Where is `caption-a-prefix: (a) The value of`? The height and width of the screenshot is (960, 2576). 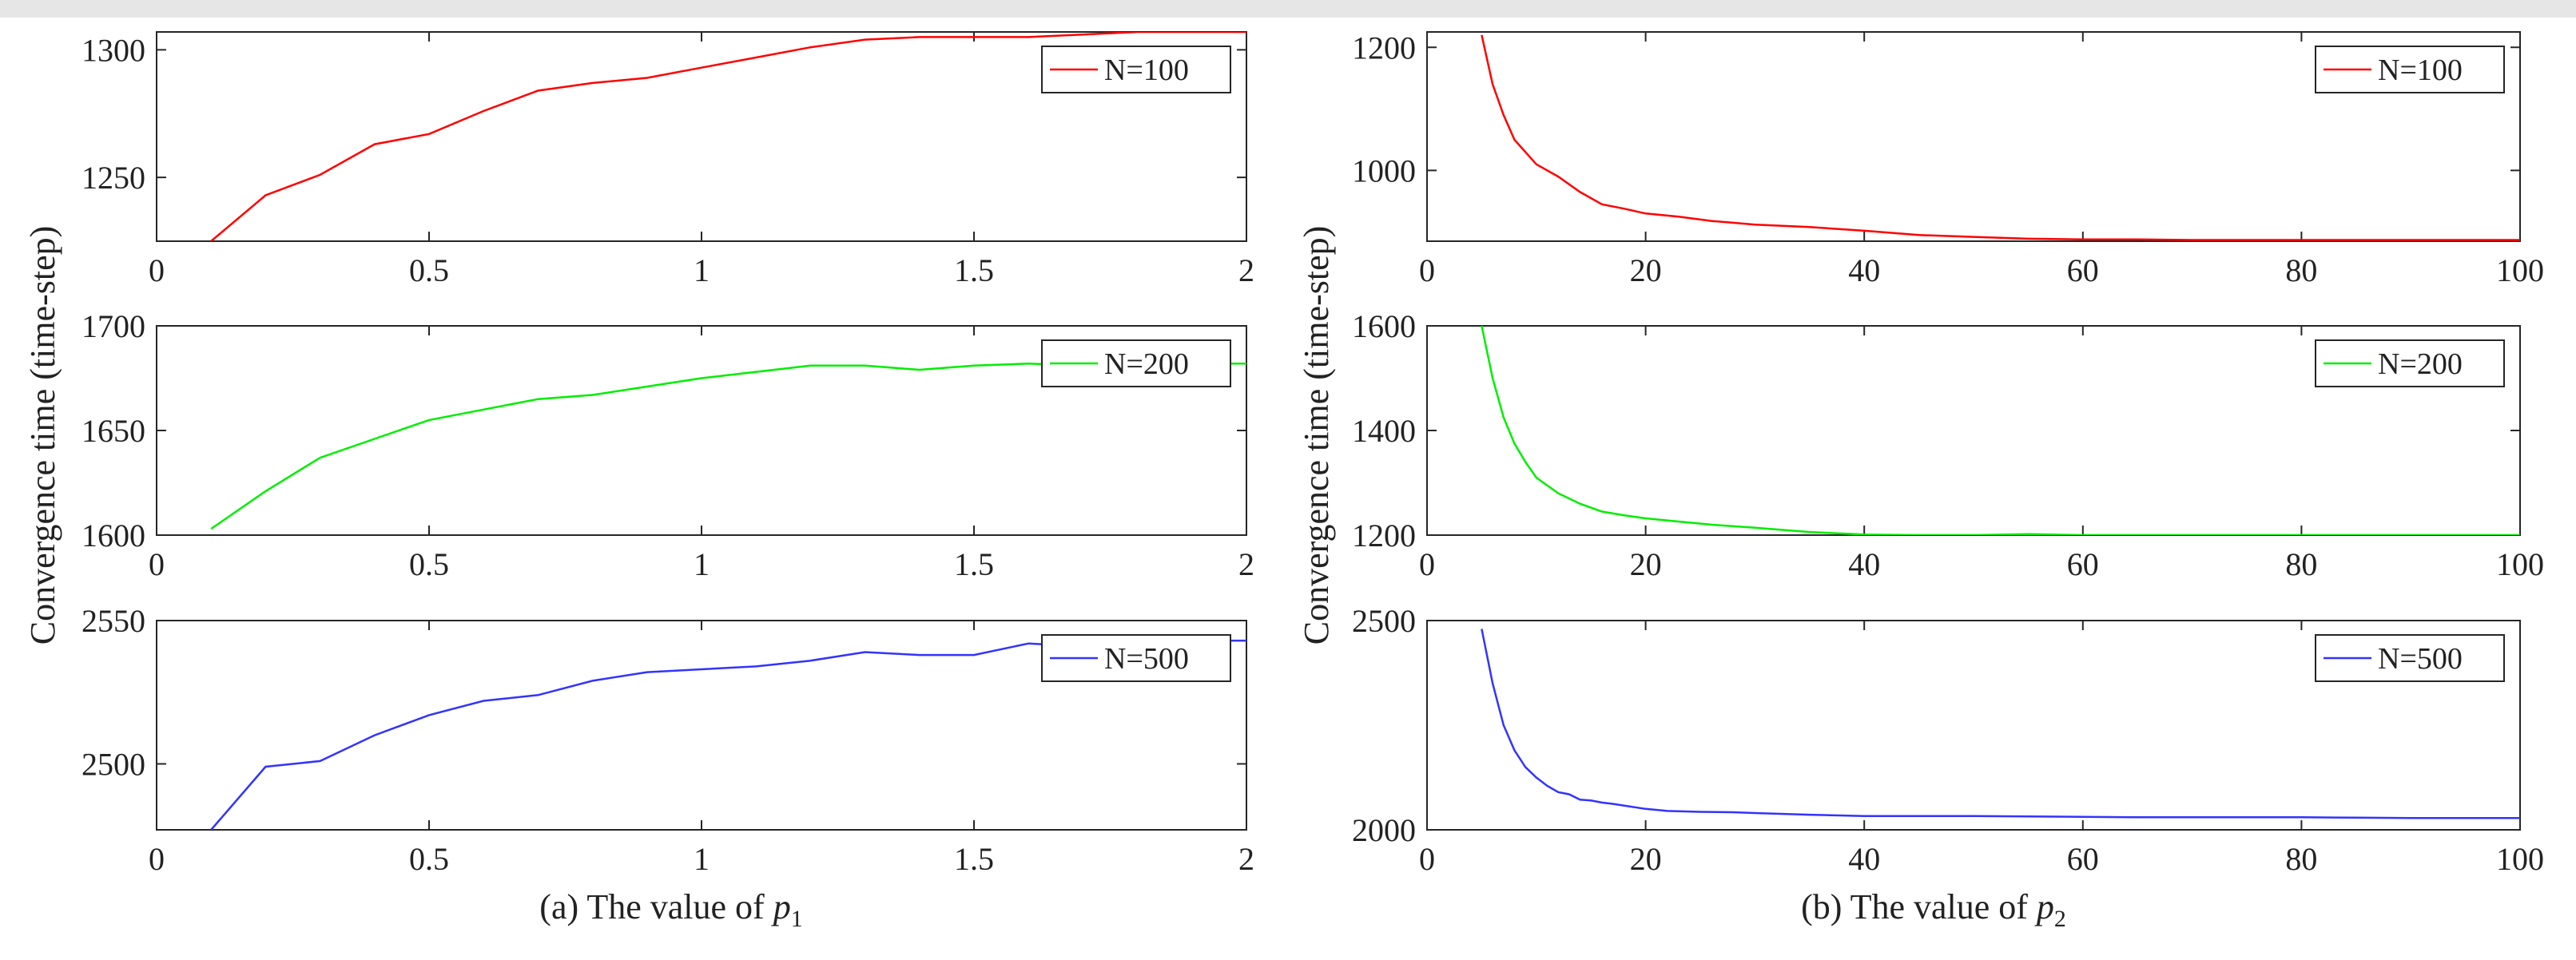 caption-a-prefix: (a) The value of is located at coordinates (656, 906).